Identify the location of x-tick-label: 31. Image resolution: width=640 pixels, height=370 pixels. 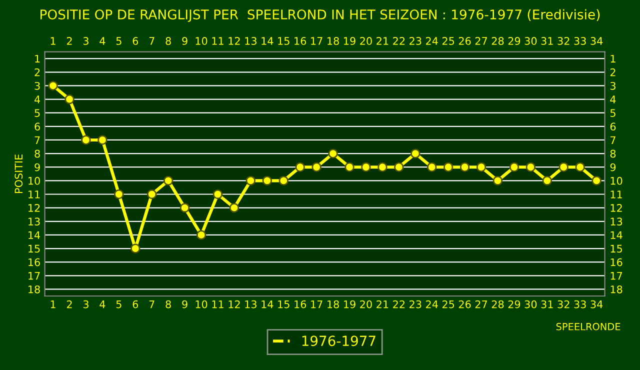
(547, 304).